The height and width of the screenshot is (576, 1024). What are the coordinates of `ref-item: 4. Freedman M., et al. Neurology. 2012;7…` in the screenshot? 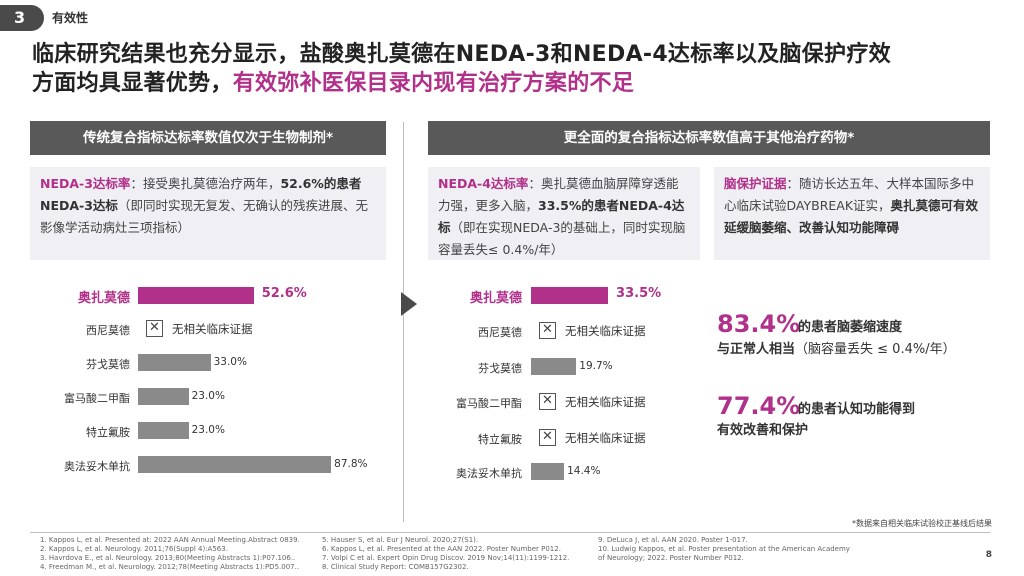 It's located at (170, 567).